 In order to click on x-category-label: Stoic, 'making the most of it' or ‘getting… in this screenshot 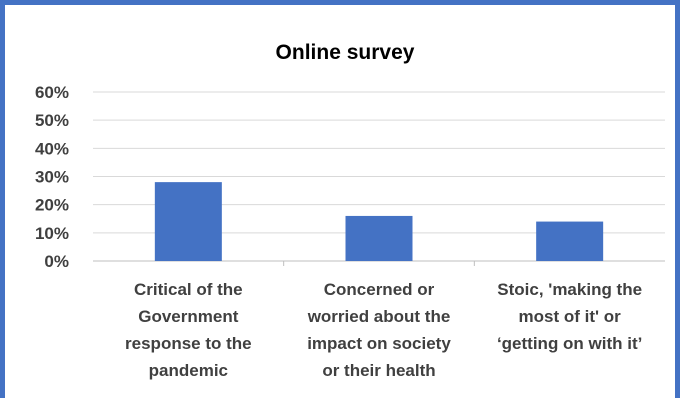, I will do `click(569, 316)`.